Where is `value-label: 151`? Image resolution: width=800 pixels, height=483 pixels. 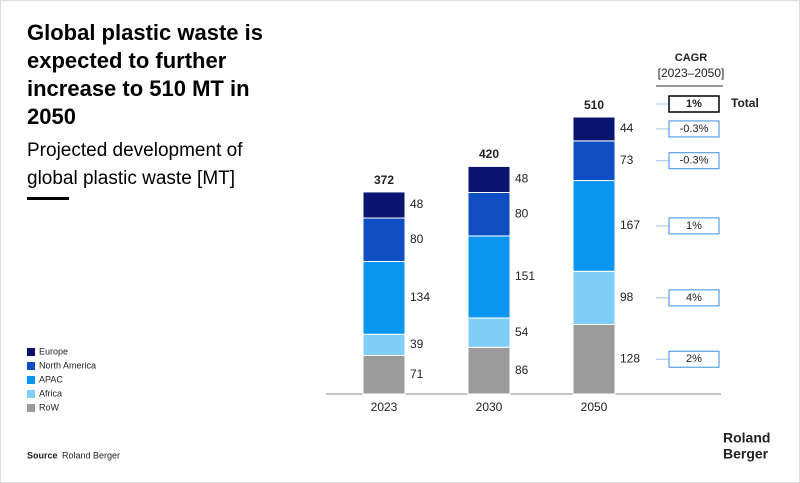
value-label: 151 is located at coordinates (525, 276).